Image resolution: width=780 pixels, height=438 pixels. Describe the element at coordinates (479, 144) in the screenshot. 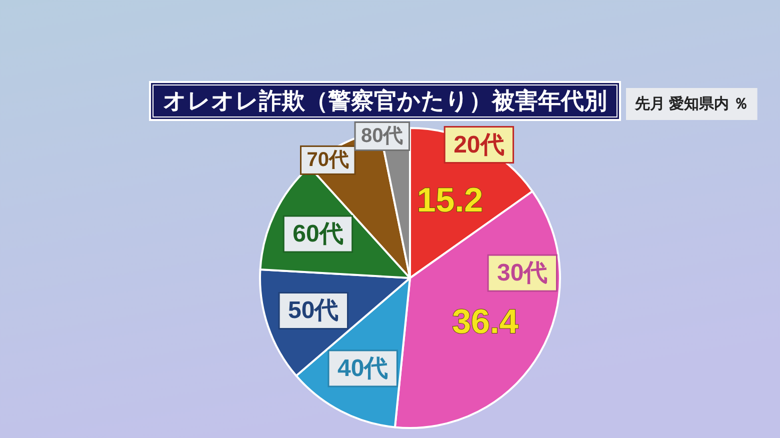

I see `slice-label: 20代` at that location.